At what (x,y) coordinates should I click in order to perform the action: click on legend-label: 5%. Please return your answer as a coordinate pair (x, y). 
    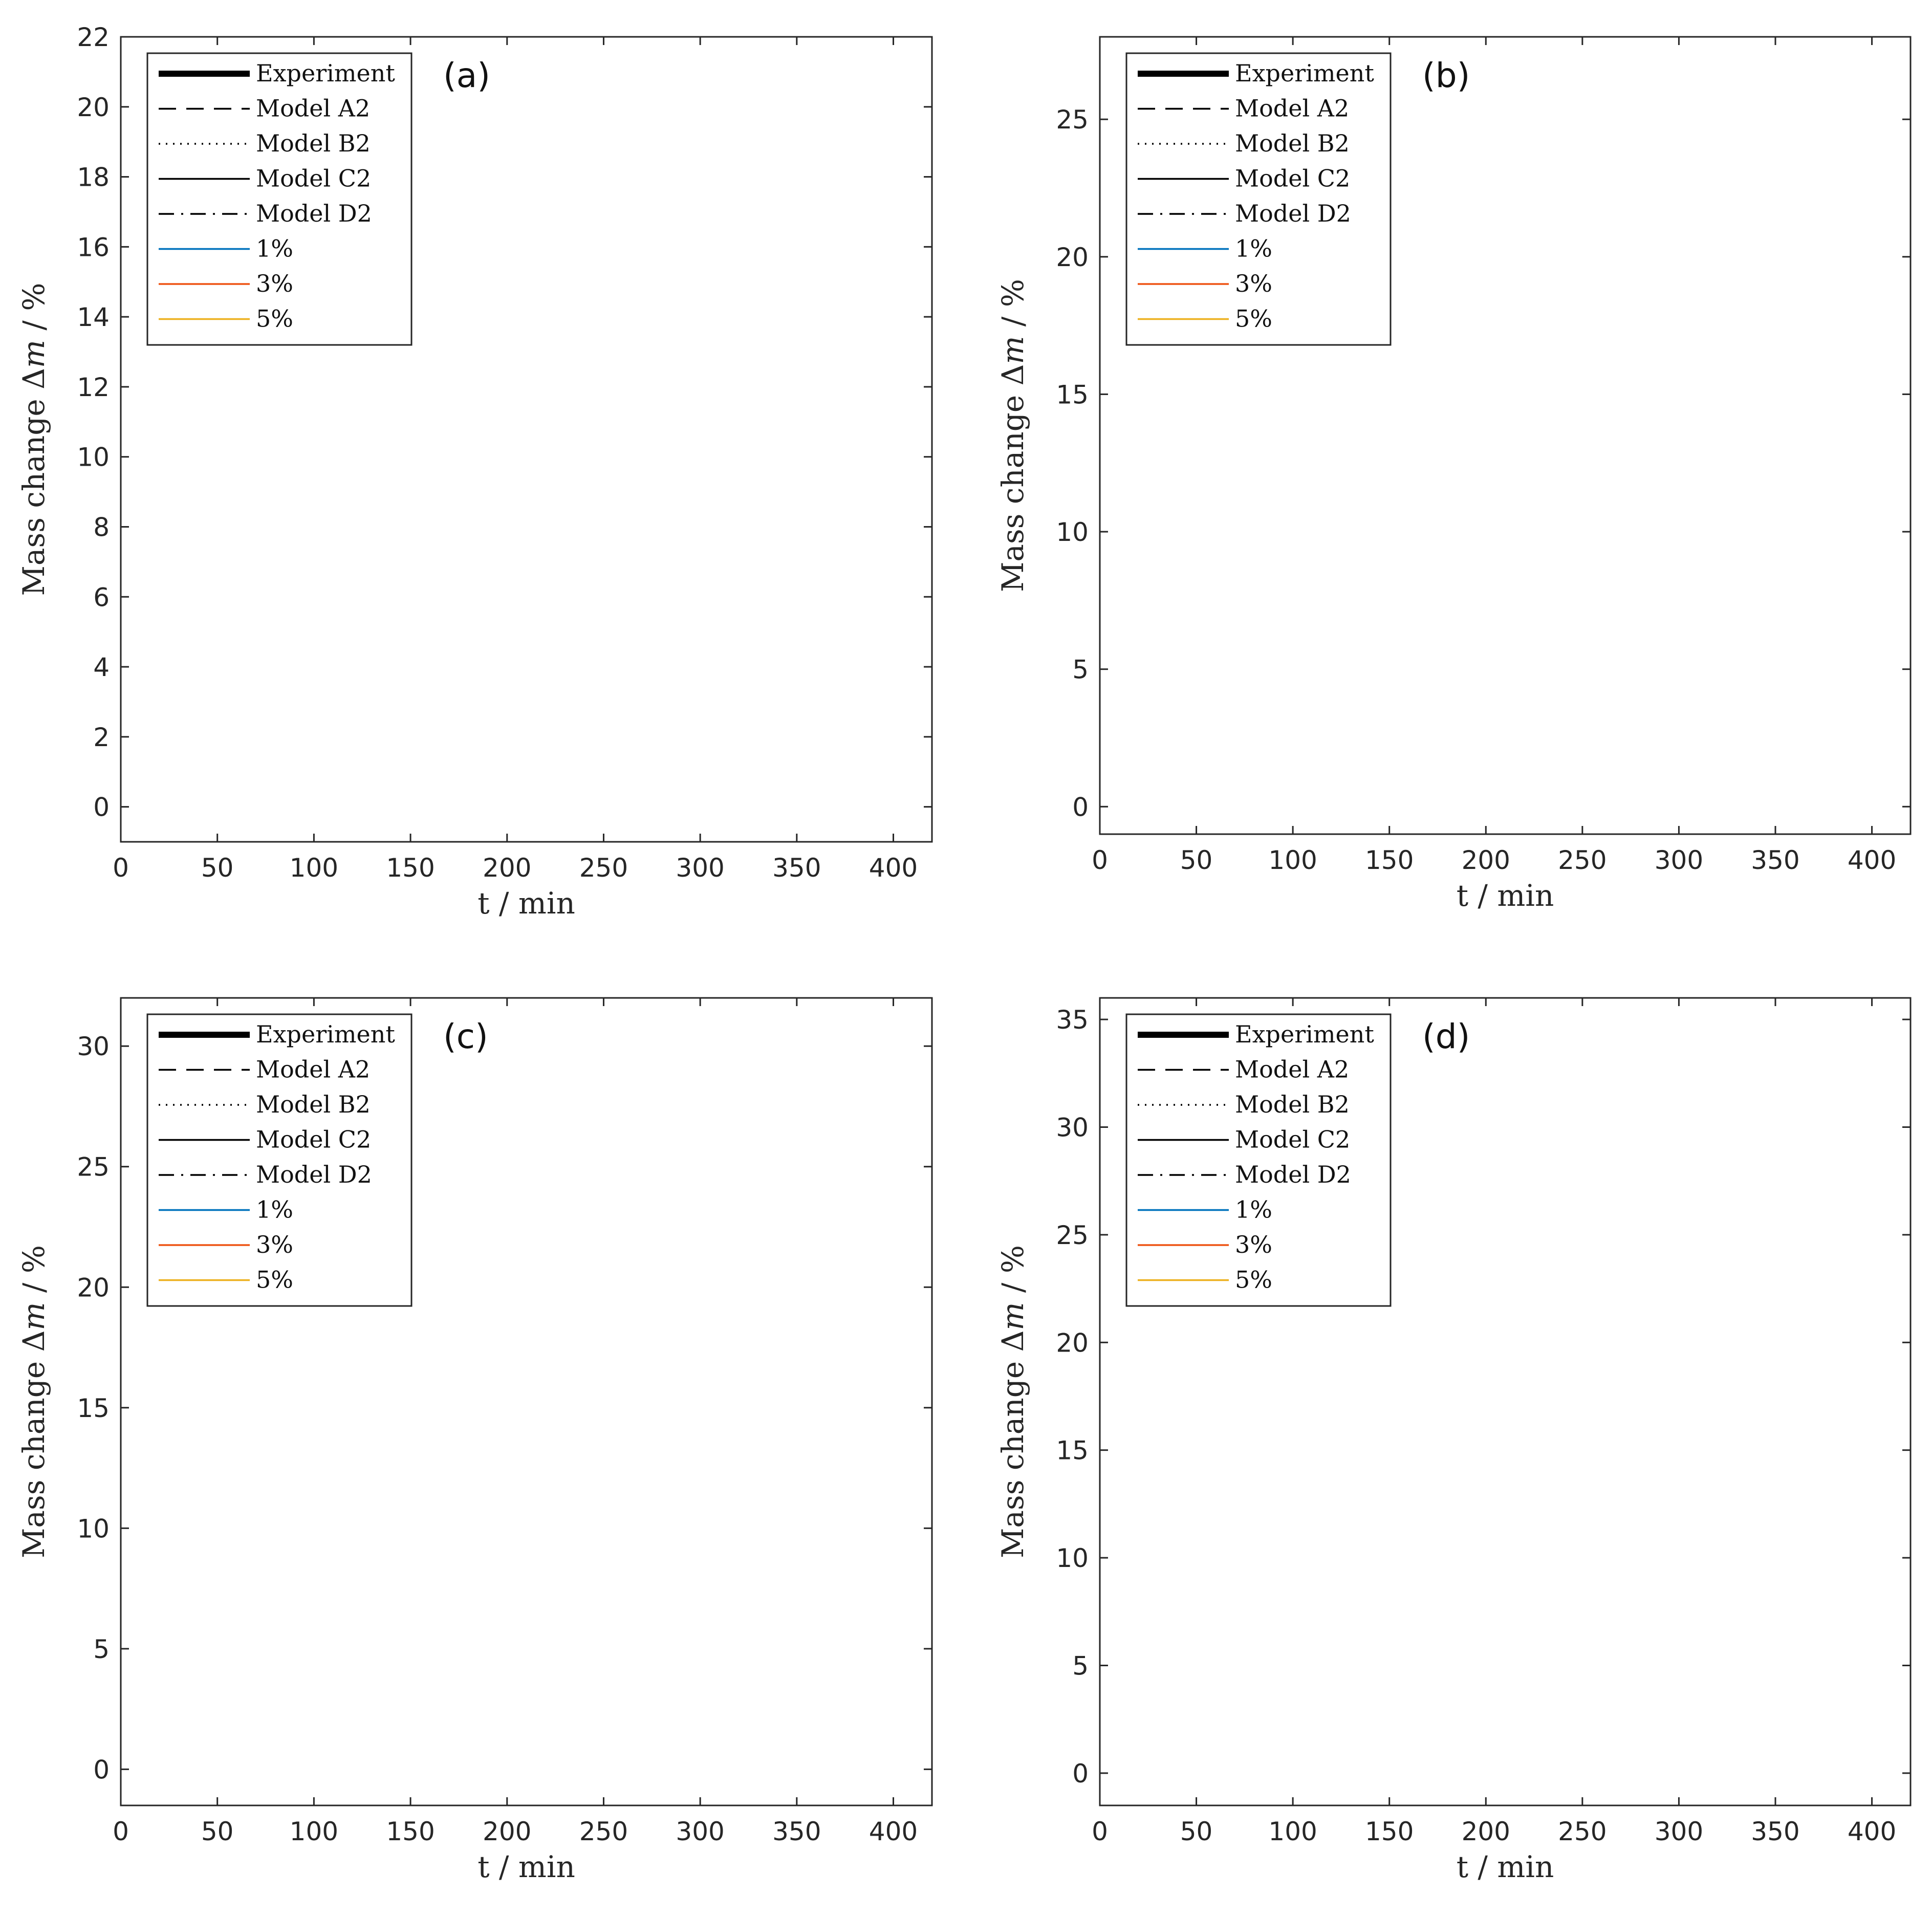
    Looking at the image, I should click on (274, 1280).